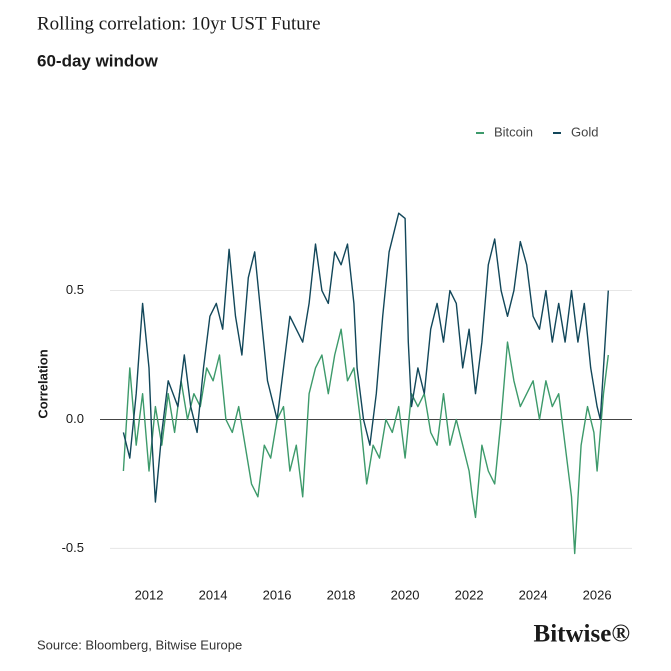  What do you see at coordinates (341, 594) in the screenshot?
I see `x-tick-label: 2018` at bounding box center [341, 594].